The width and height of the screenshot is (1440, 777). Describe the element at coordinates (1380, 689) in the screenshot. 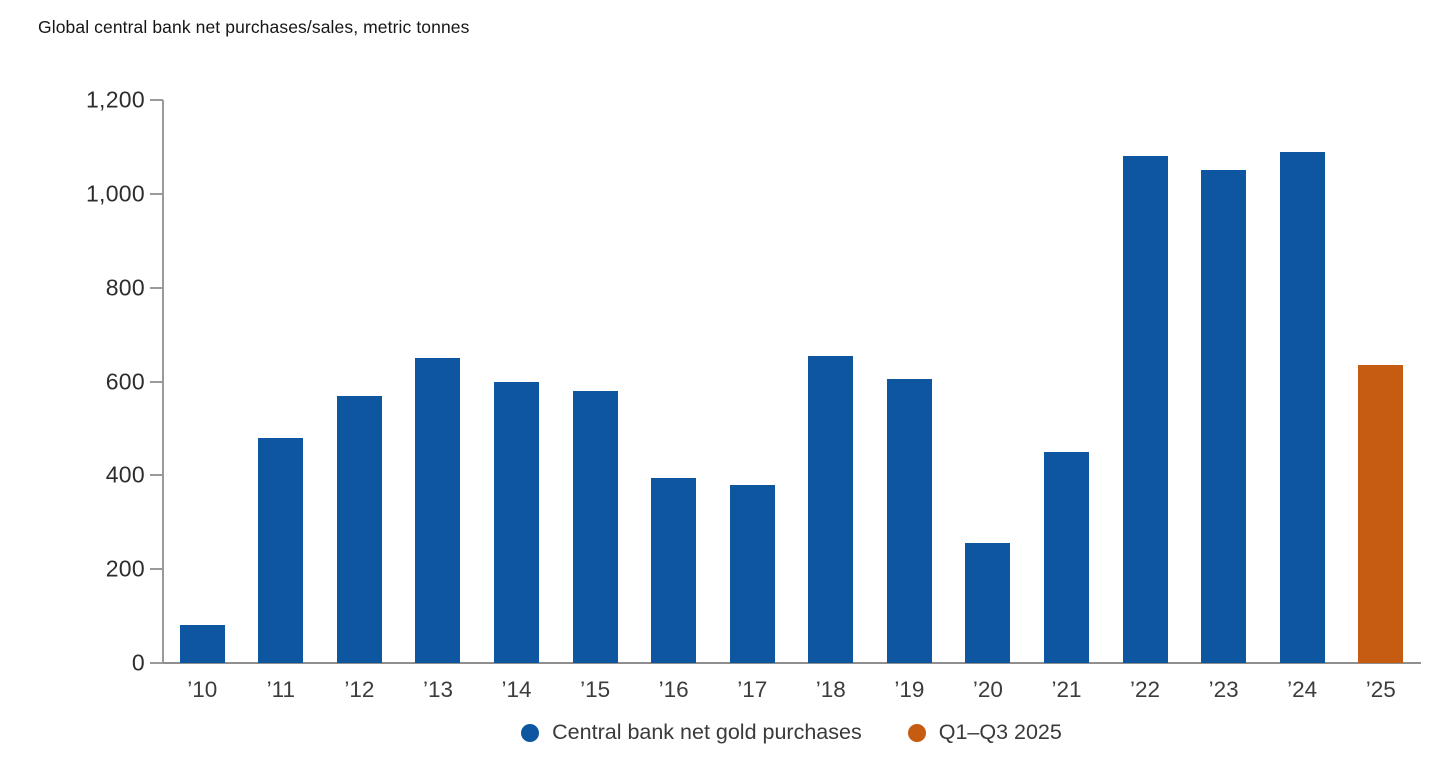

I see `x-axis-label: ’25` at that location.